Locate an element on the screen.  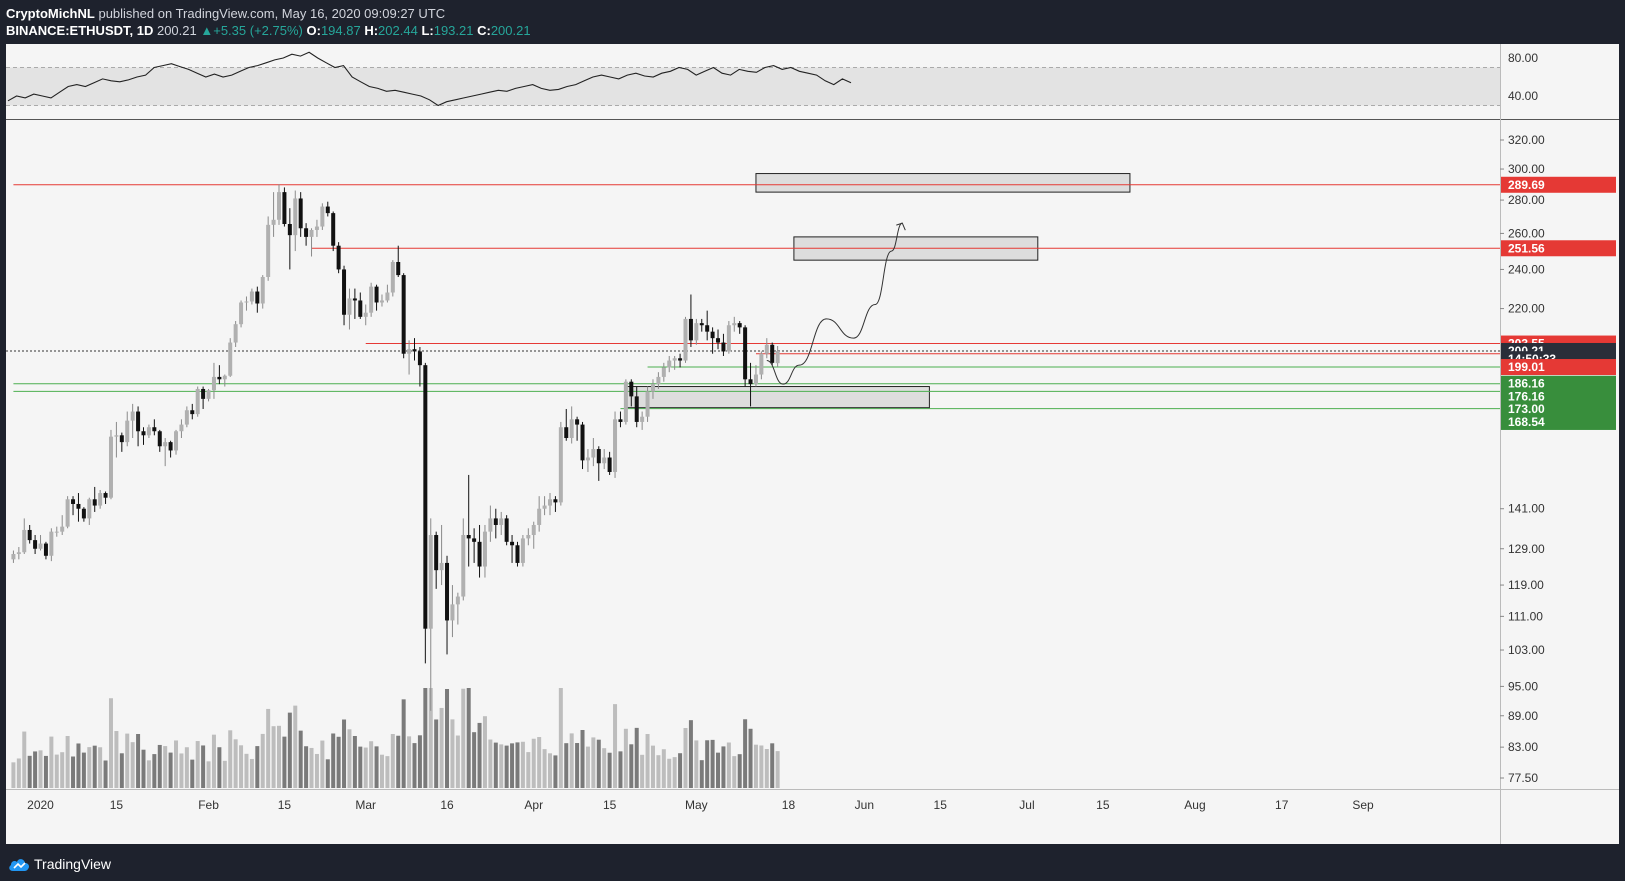
price-tag-label: 173.00 is located at coordinates (1526, 409).